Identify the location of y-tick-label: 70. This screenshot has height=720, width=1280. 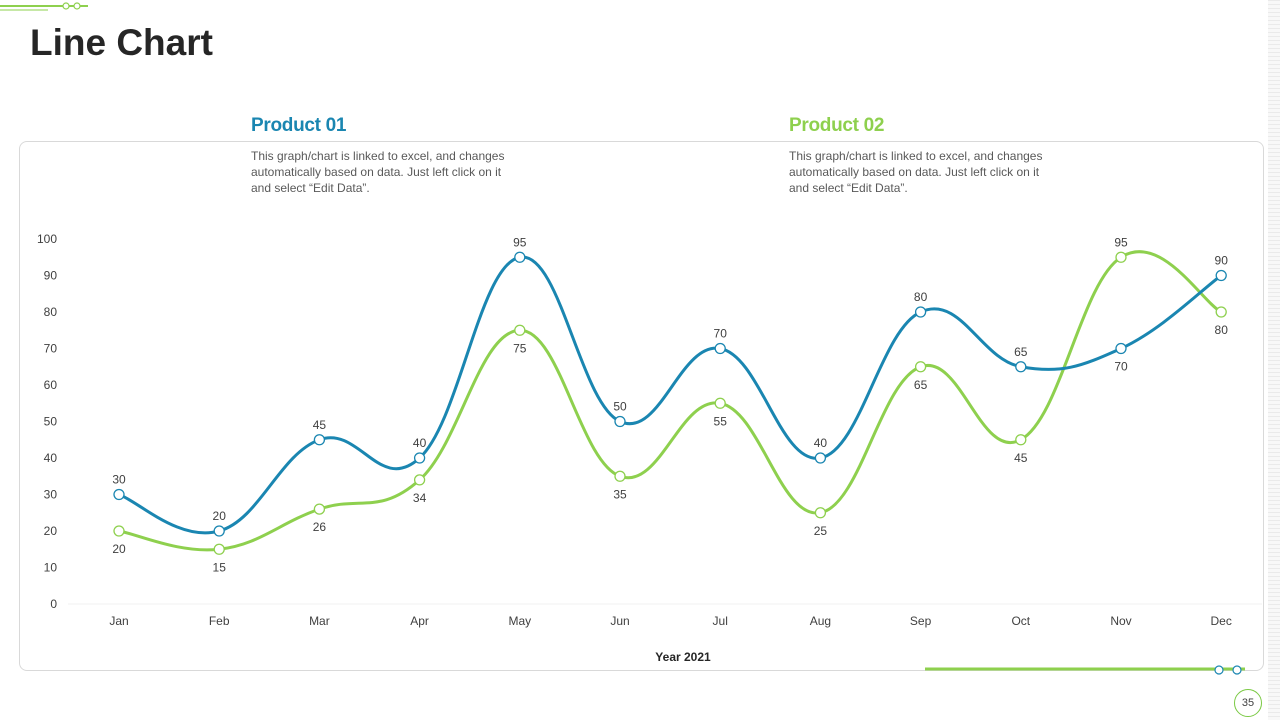
(51, 349).